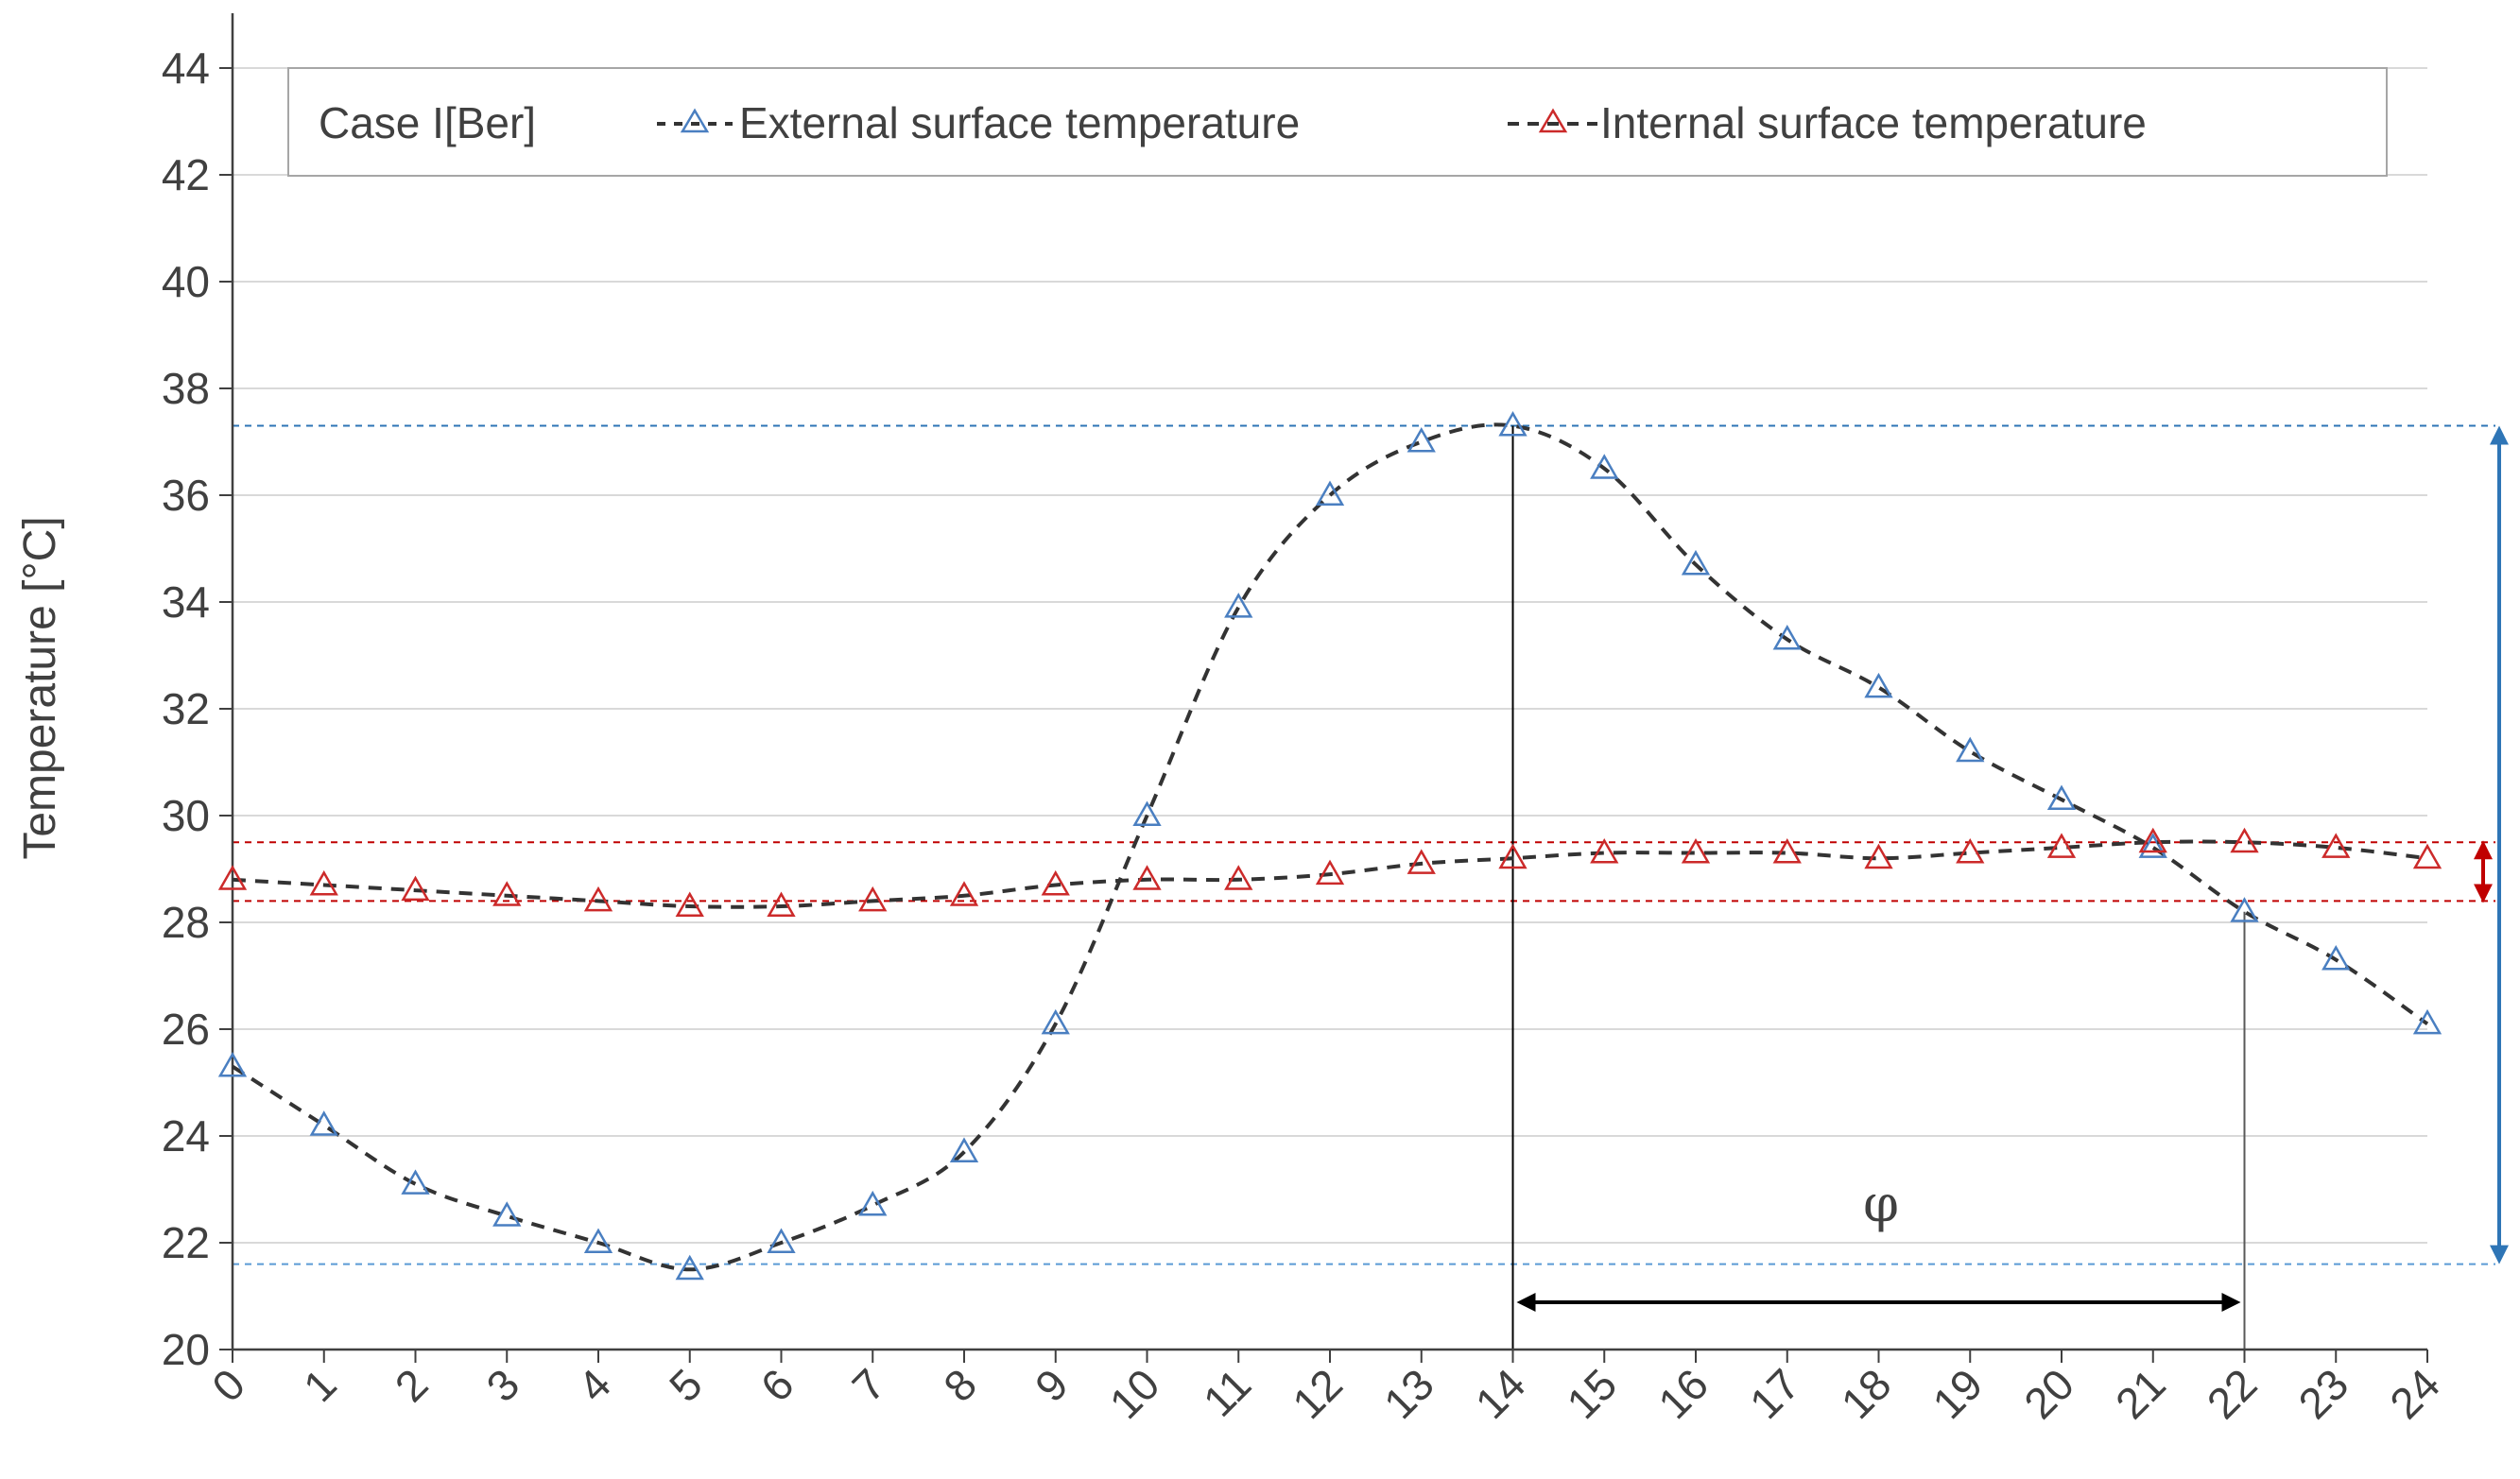 Image resolution: width=2520 pixels, height=1479 pixels. I want to click on x-tick-label-18: 18, so click(1866, 1393).